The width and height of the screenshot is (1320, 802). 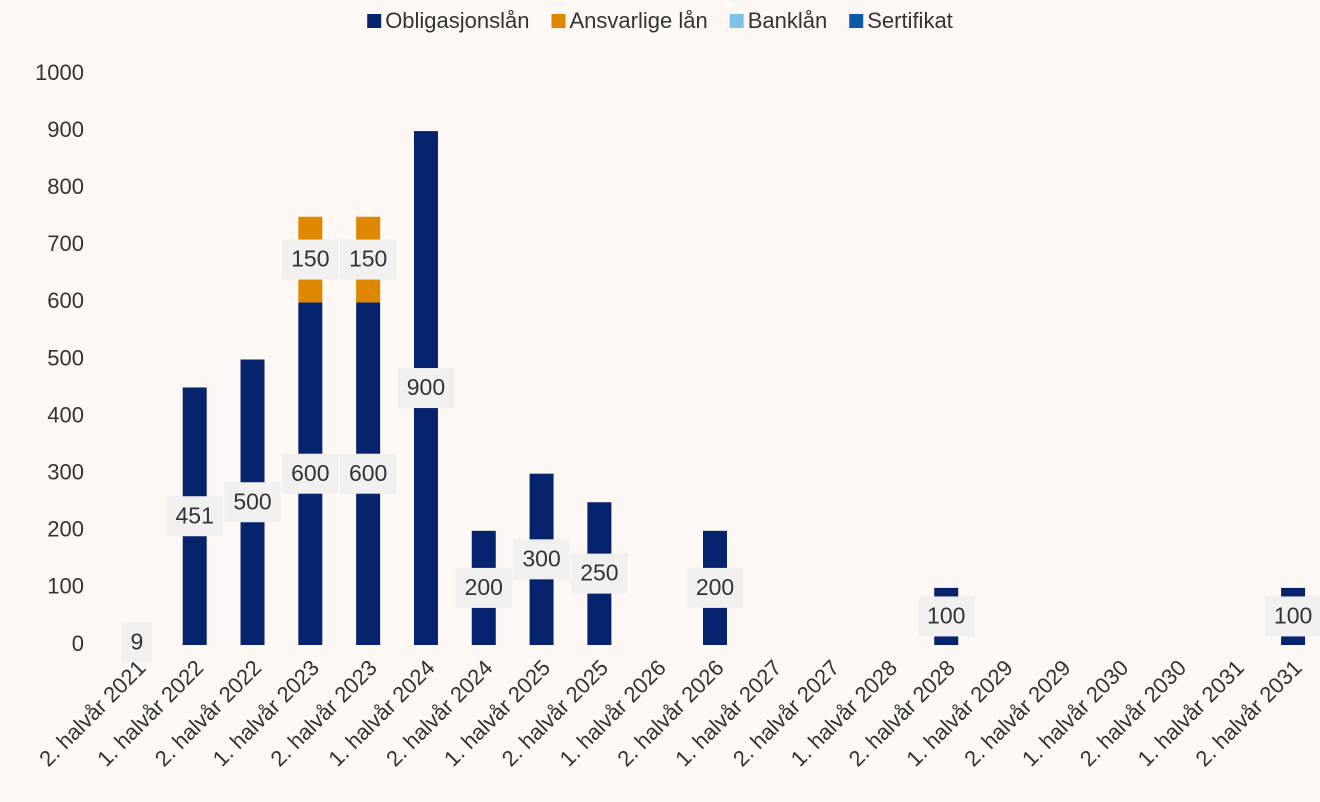 I want to click on y-tick-label: 300, so click(x=65, y=472).